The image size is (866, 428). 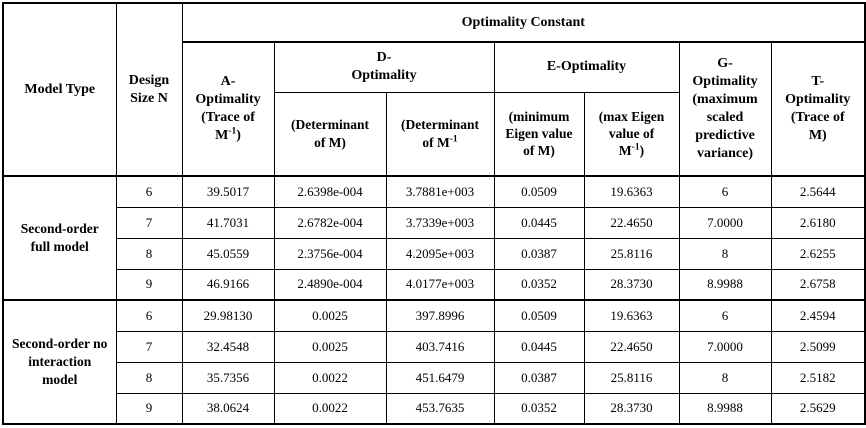 I want to click on header-d-determinant-m: (Determinant of M), so click(x=330, y=134).